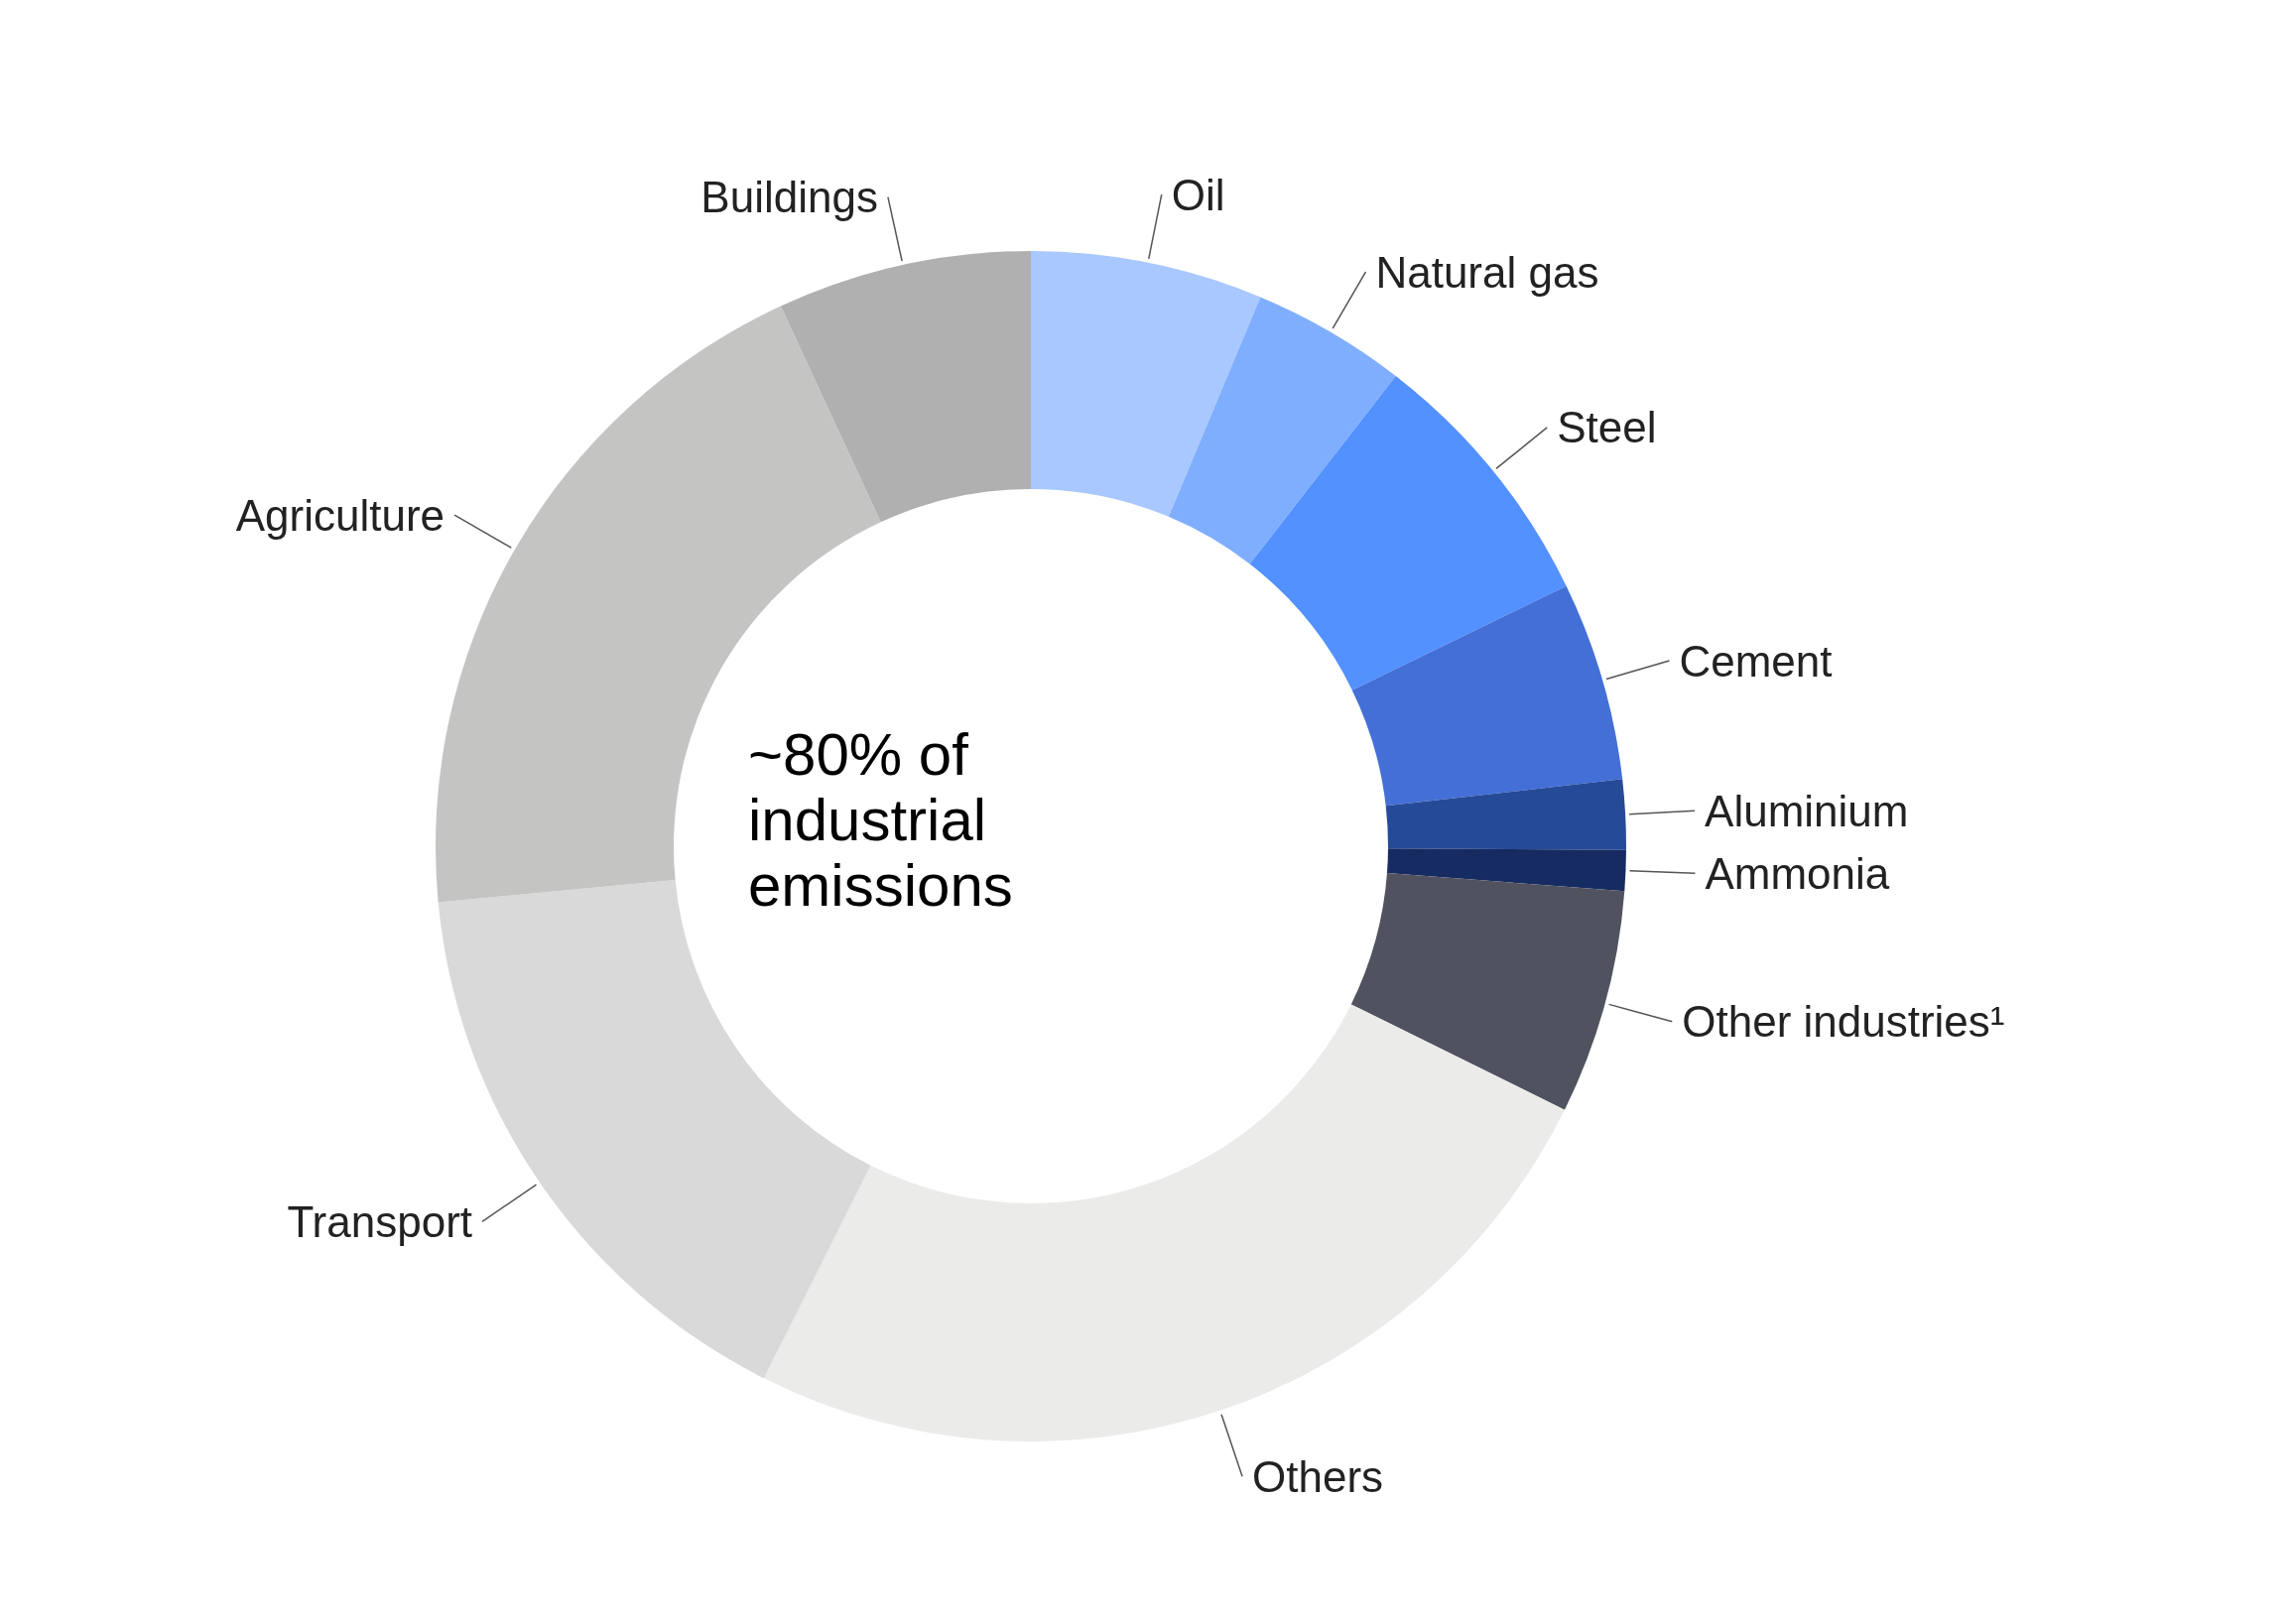 Image resolution: width=2287 pixels, height=1624 pixels. What do you see at coordinates (881, 820) in the screenshot?
I see `text: ~80% of industrial emissions` at bounding box center [881, 820].